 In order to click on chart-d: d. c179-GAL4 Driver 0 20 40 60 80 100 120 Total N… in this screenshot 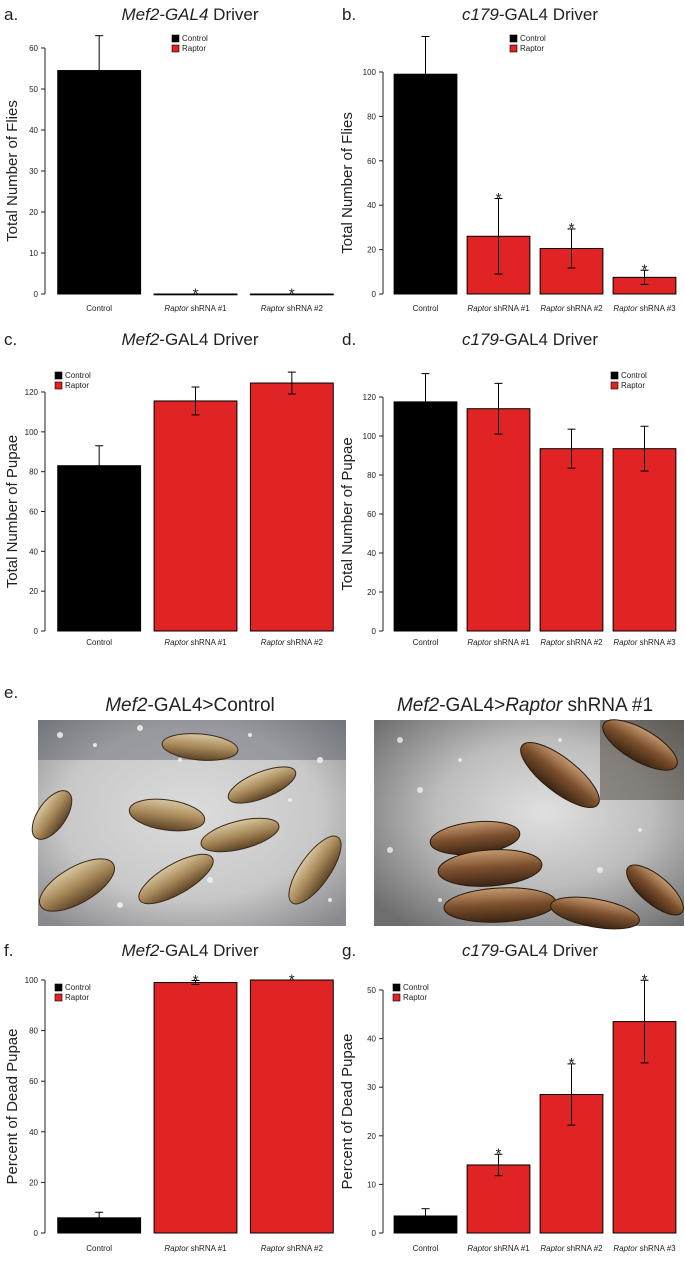, I will do `click(508, 488)`.